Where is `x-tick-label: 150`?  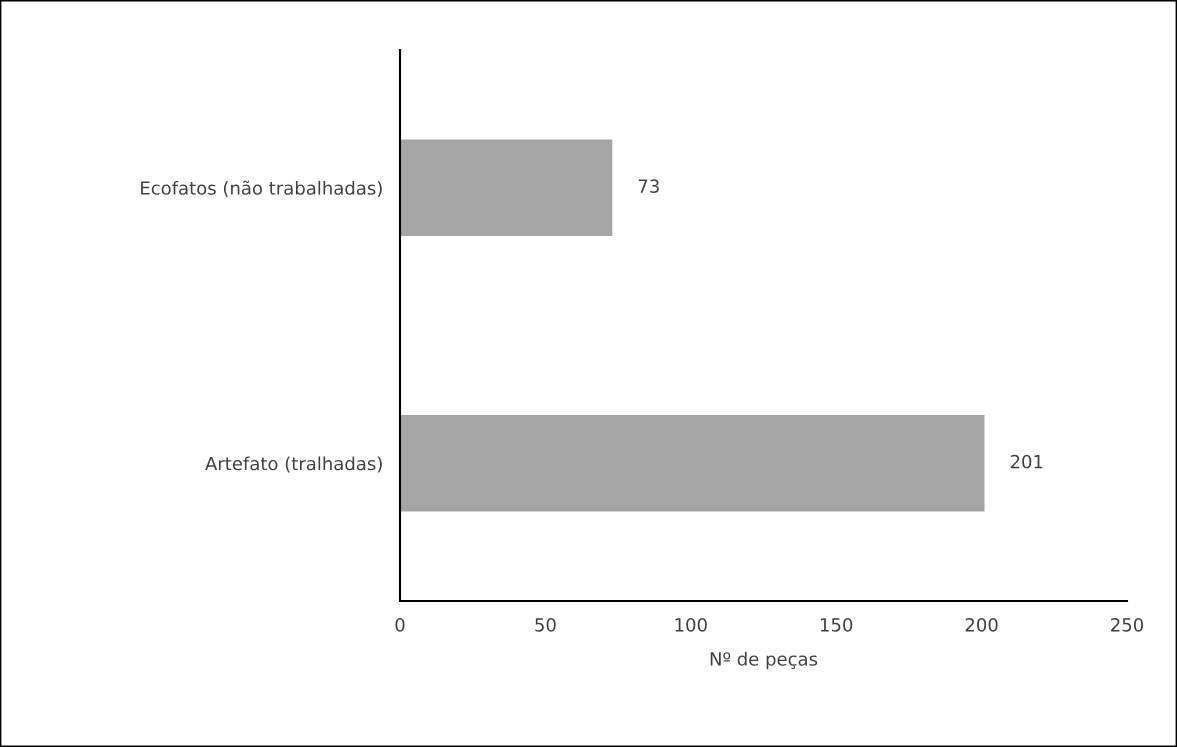
x-tick-label: 150 is located at coordinates (836, 624).